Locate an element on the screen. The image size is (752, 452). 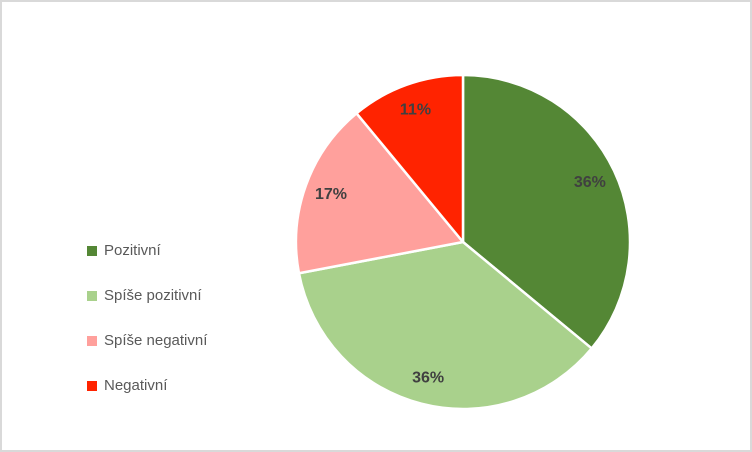
legend-item-spise-negativni: Spíše negativní is located at coordinates (147, 340).